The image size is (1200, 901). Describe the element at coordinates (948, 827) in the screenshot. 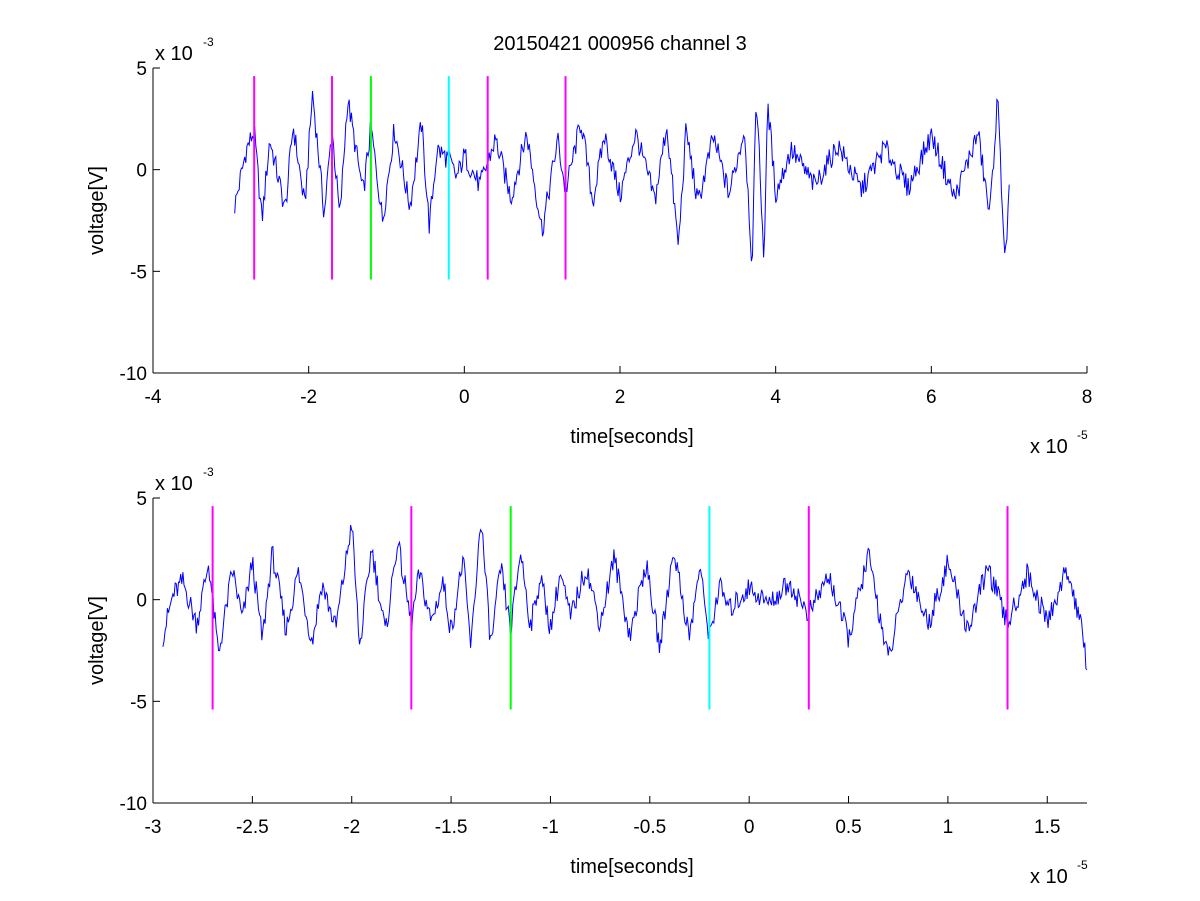

I see `x-tick-label: 1` at that location.